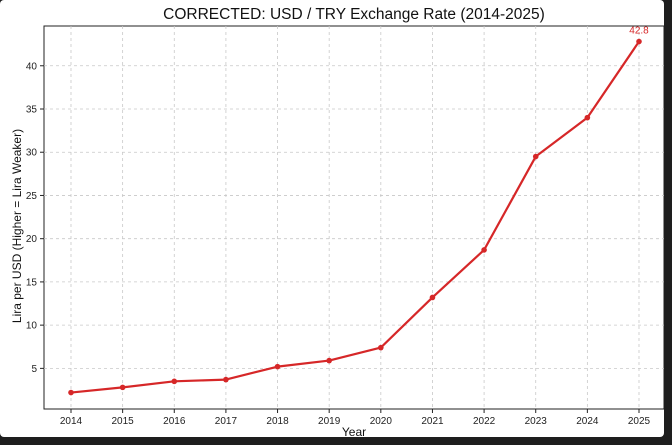  Describe the element at coordinates (32, 109) in the screenshot. I see `y-tick-label: 35` at that location.